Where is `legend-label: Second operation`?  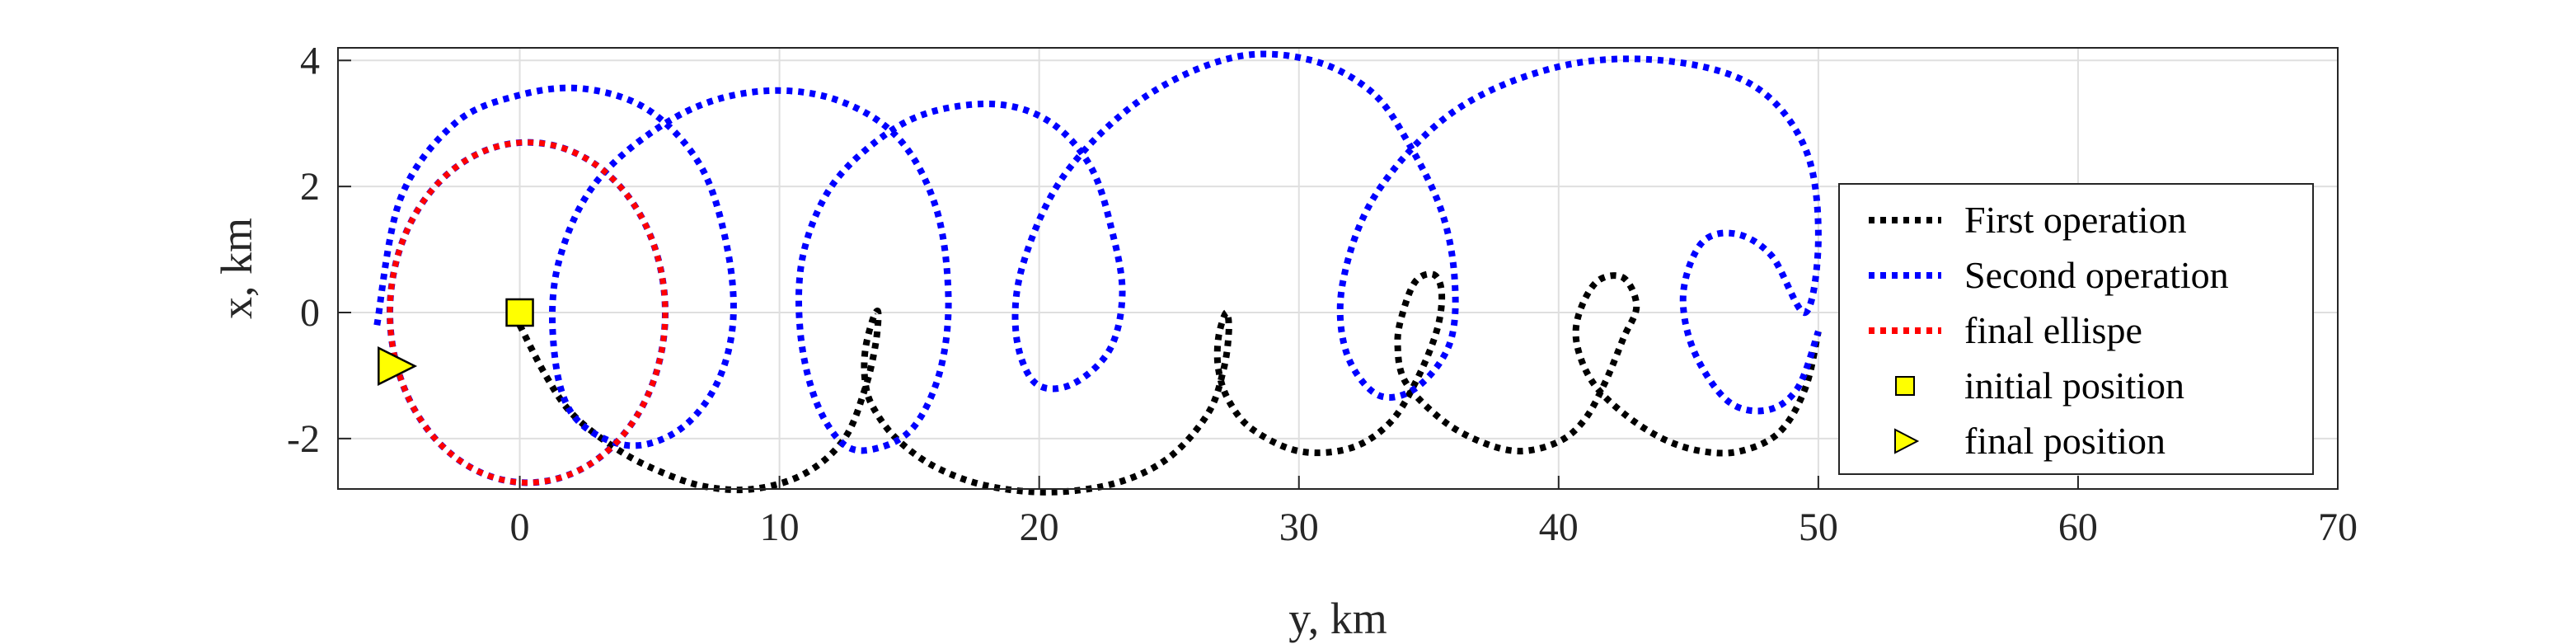 legend-label: Second operation is located at coordinates (2096, 275).